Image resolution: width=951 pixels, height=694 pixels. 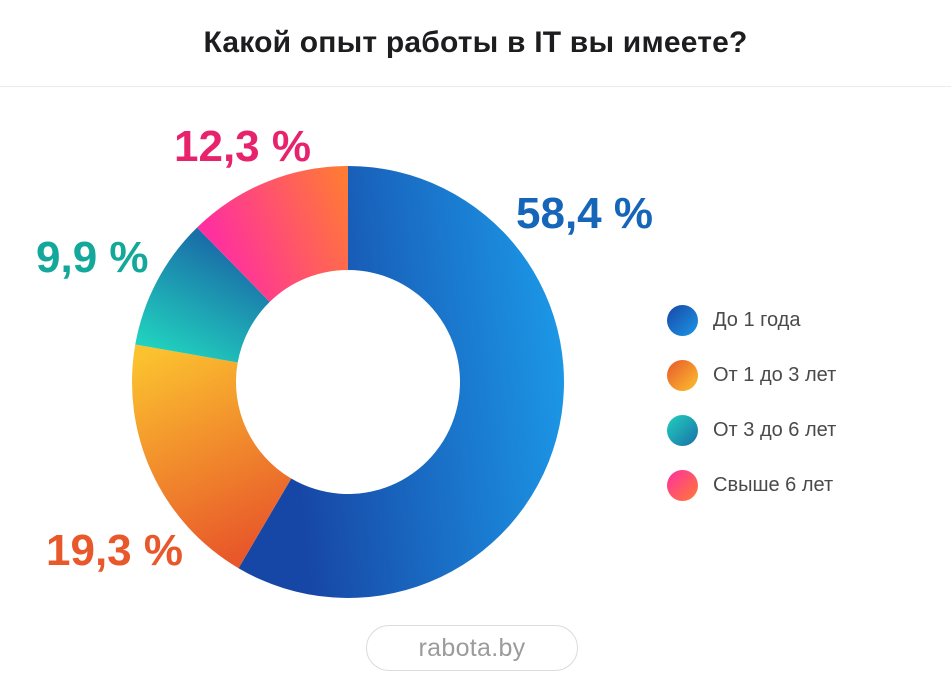 What do you see at coordinates (272, 234) in the screenshot?
I see `slice-over-6-years` at bounding box center [272, 234].